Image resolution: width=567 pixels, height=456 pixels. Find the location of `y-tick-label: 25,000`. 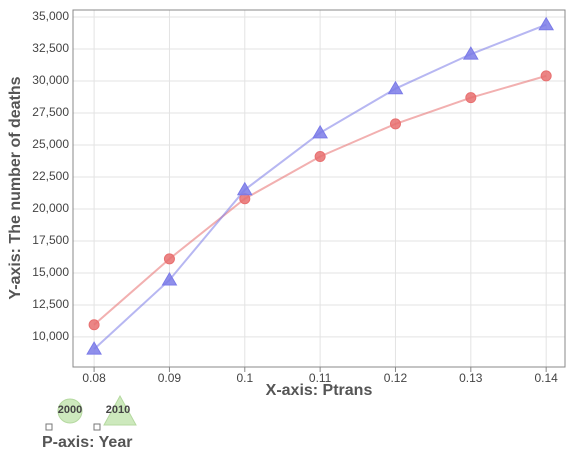

y-tick-label: 25,000 is located at coordinates (50, 144).